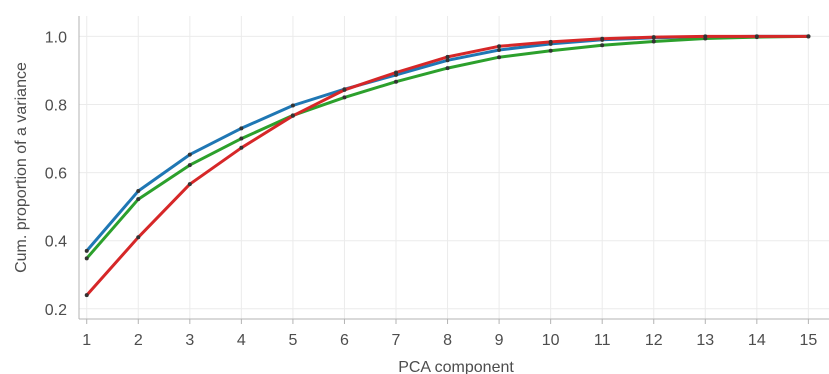  I want to click on x-tick-label: 2, so click(138, 340).